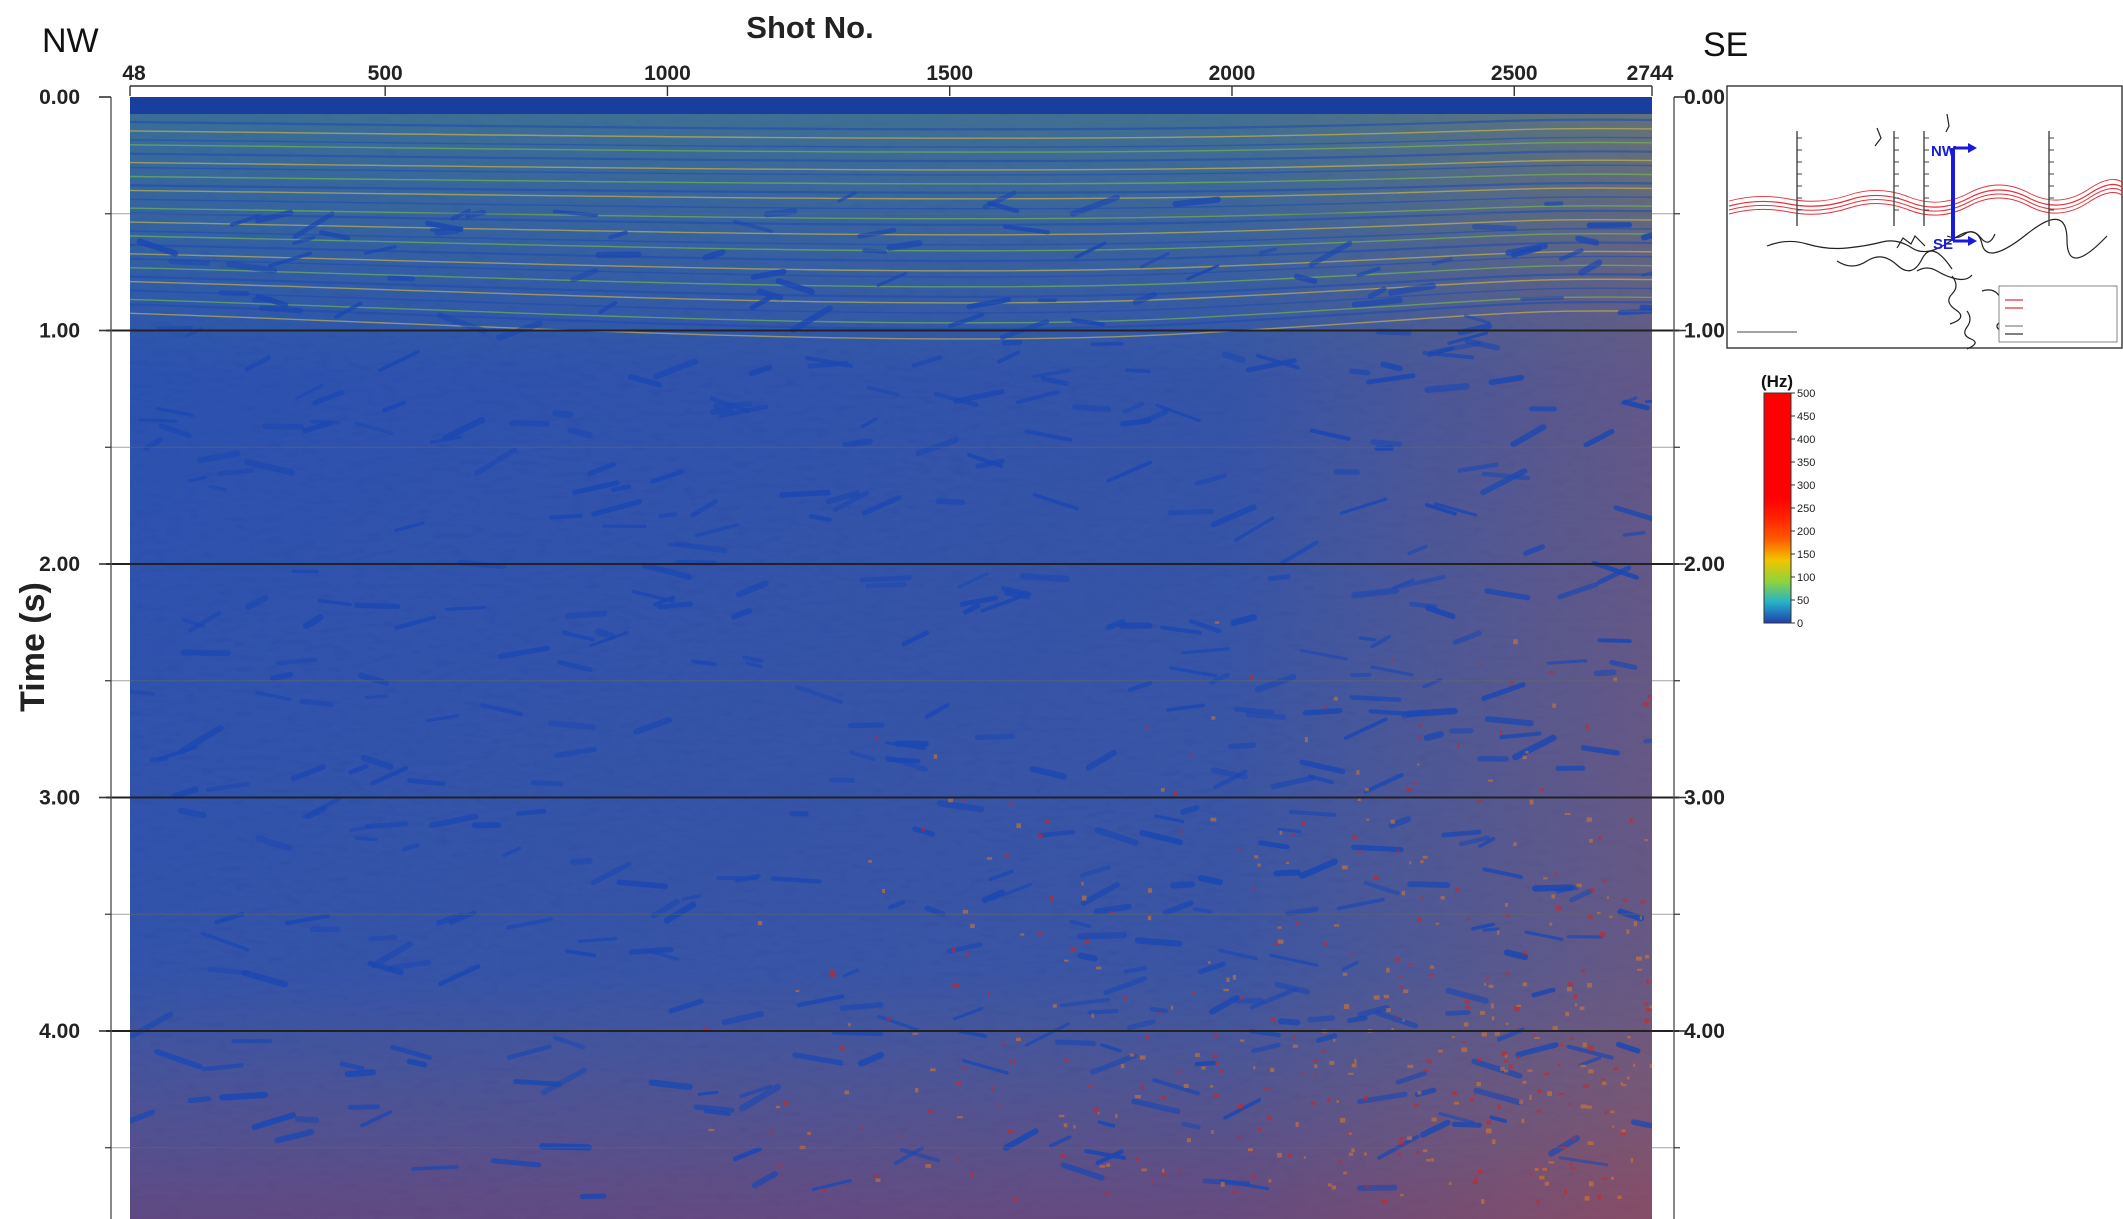 This screenshot has height=1219, width=2123. Describe the element at coordinates (1925, 191) in the screenshot. I see `fault-line` at that location.